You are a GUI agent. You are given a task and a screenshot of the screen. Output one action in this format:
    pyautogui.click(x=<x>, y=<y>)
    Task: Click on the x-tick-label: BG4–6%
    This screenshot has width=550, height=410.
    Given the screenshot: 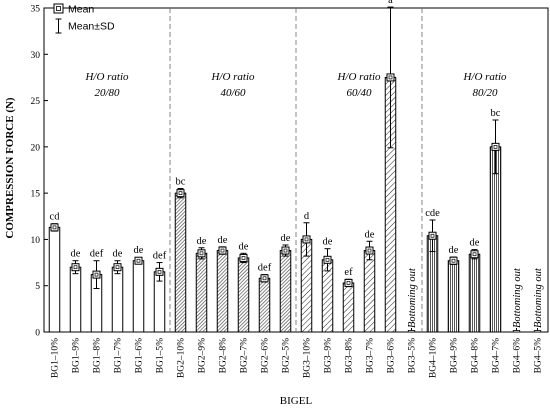 What is the action you would take?
    pyautogui.click(x=518, y=355)
    